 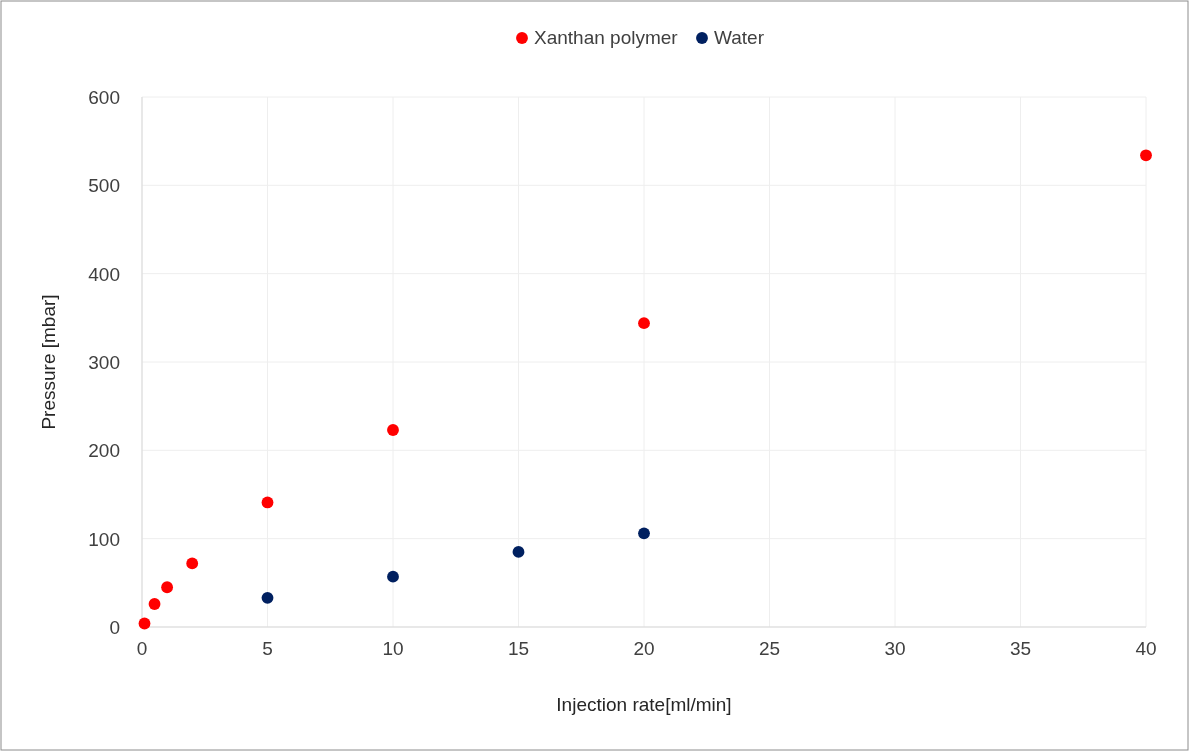 What do you see at coordinates (739, 37) in the screenshot?
I see `legend-label: Water` at bounding box center [739, 37].